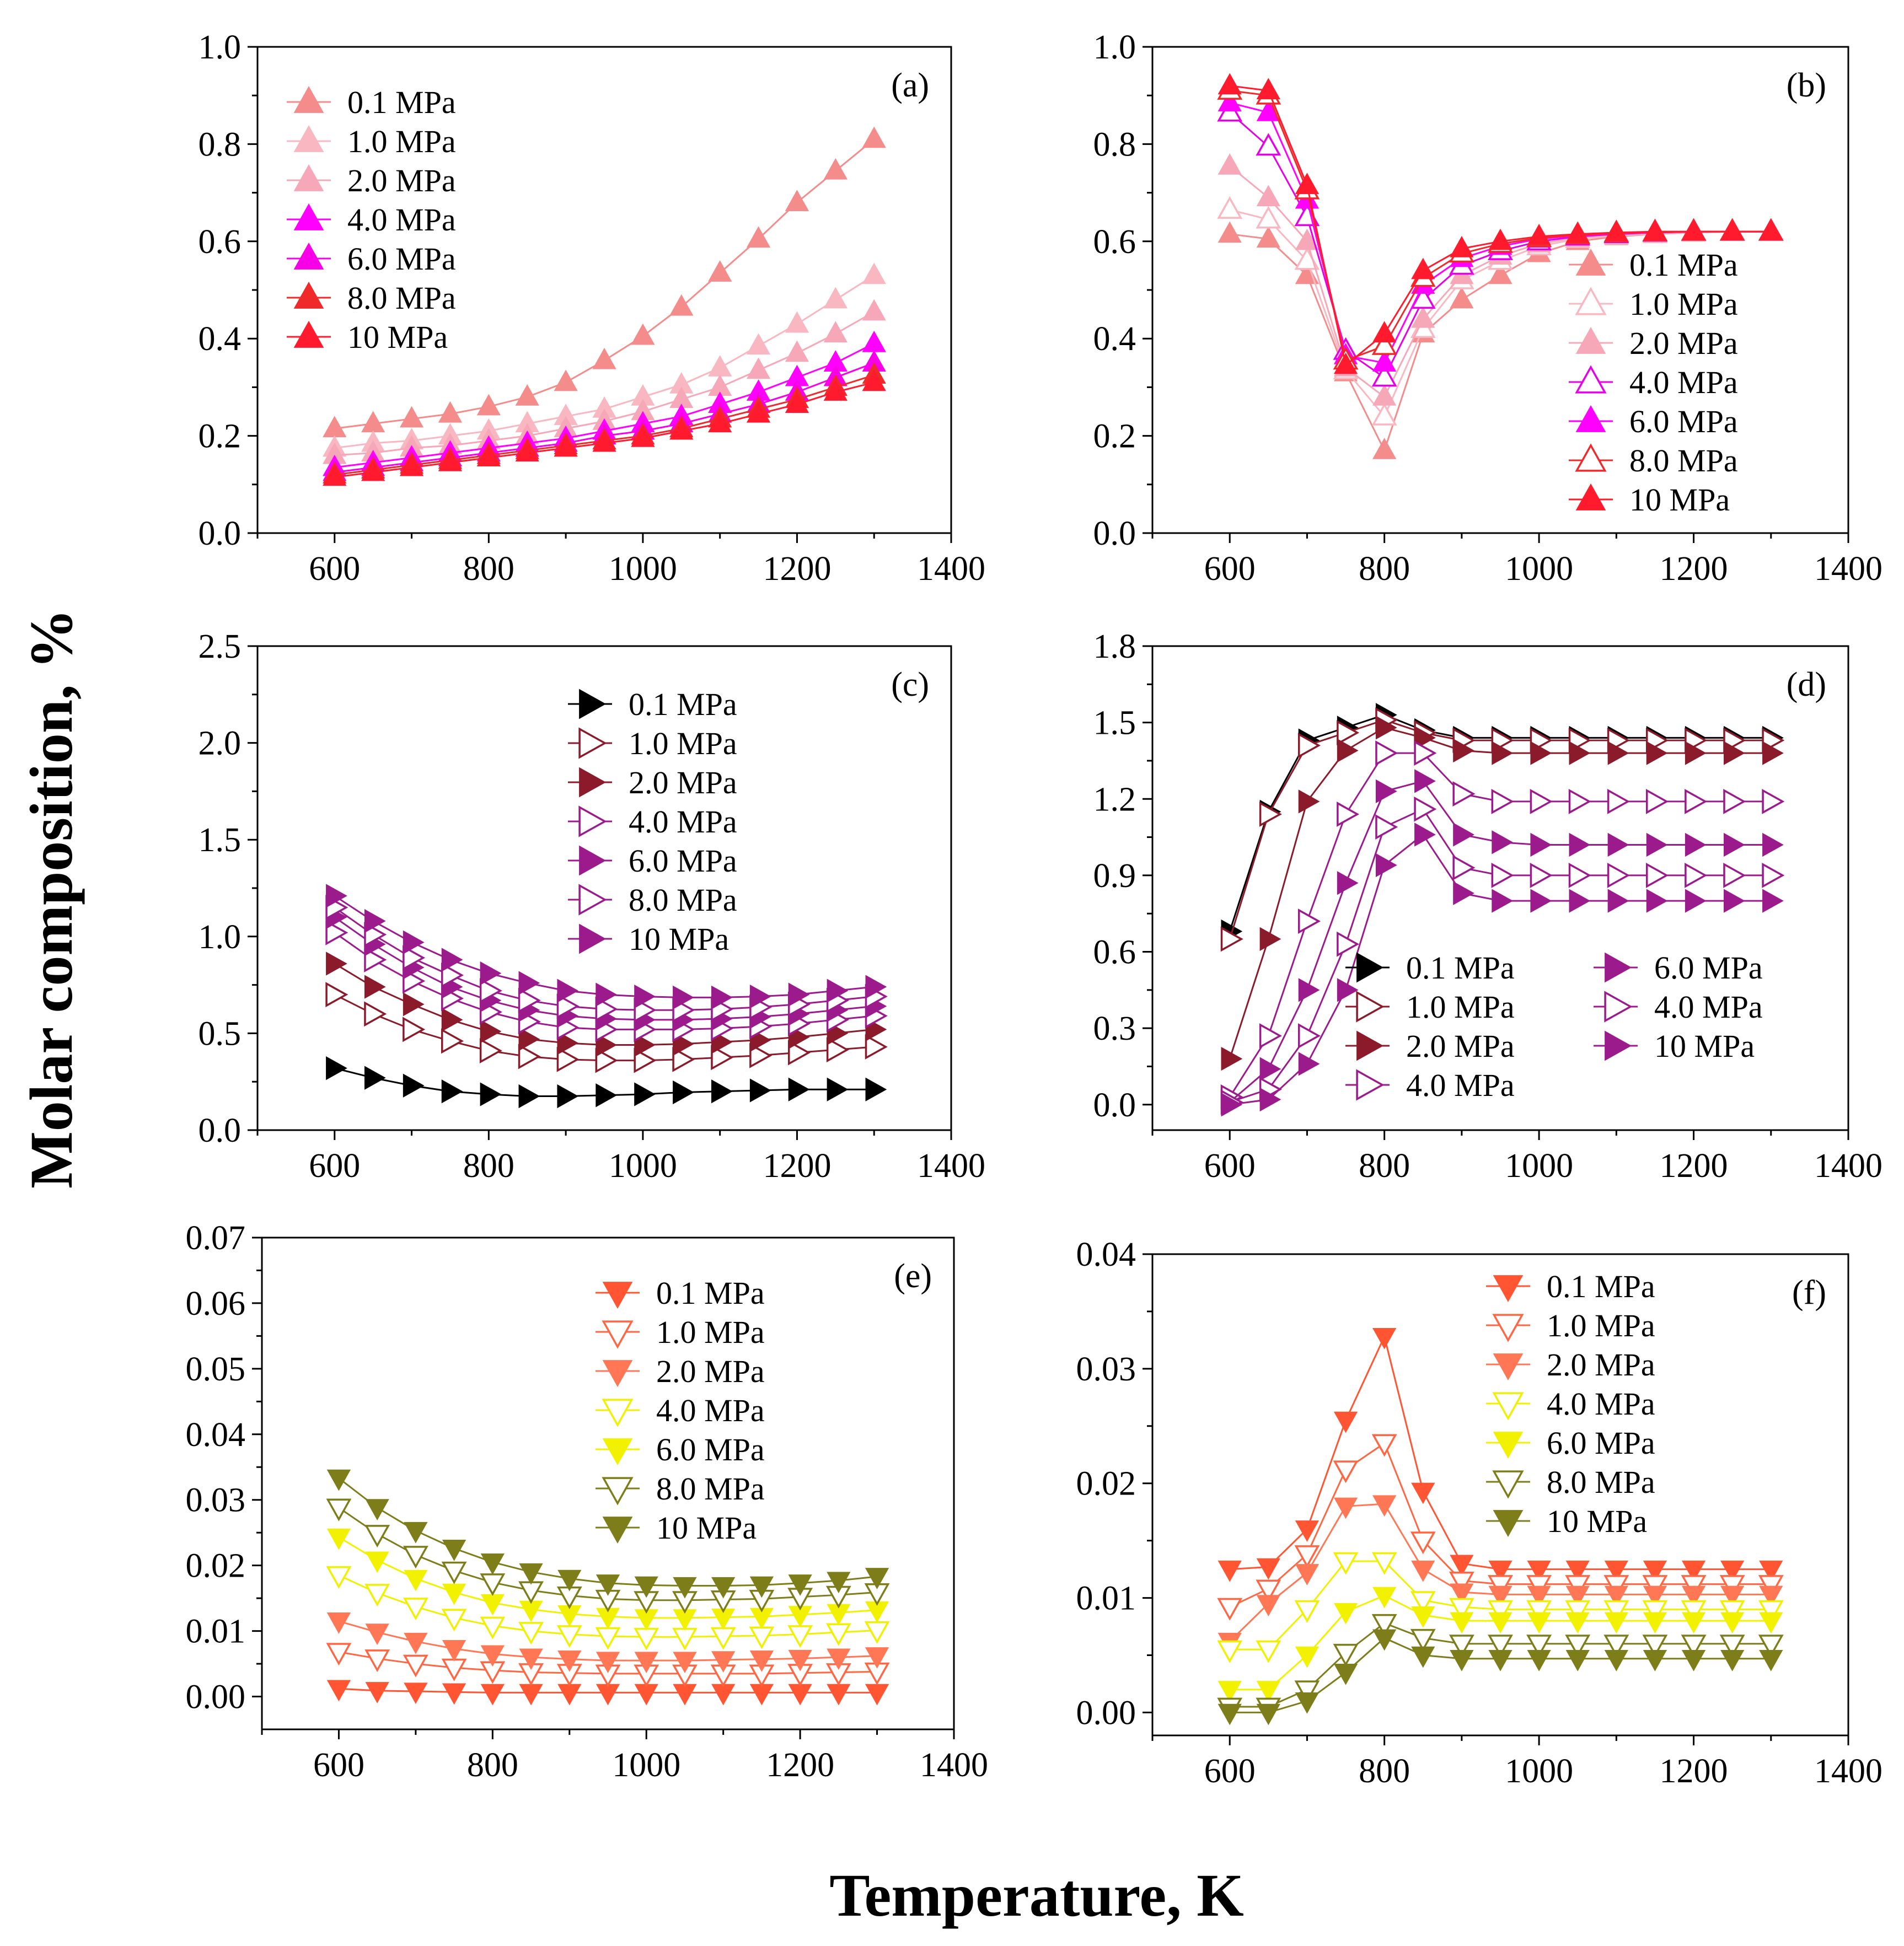 Image resolution: width=1904 pixels, height=1946 pixels. I want to click on y-tick-label: 0.03, so click(216, 1501).